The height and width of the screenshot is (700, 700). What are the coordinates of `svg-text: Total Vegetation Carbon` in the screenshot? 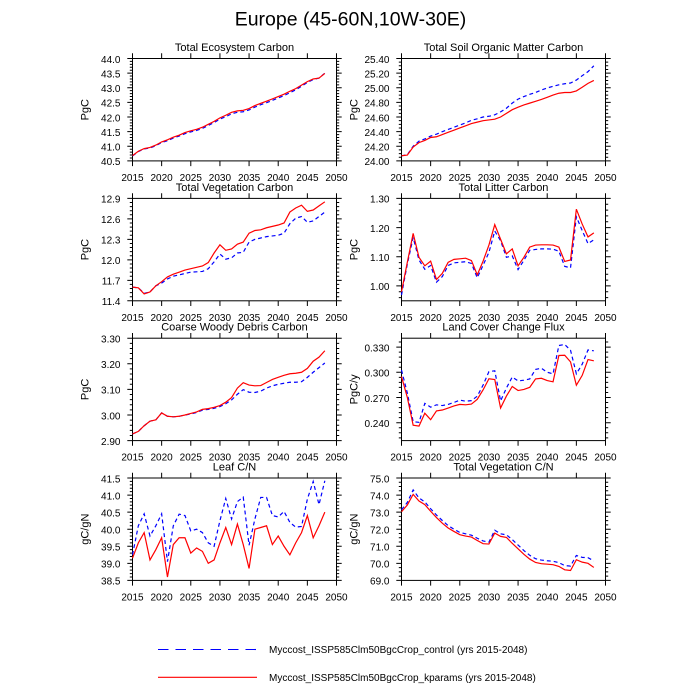 It's located at (234, 188).